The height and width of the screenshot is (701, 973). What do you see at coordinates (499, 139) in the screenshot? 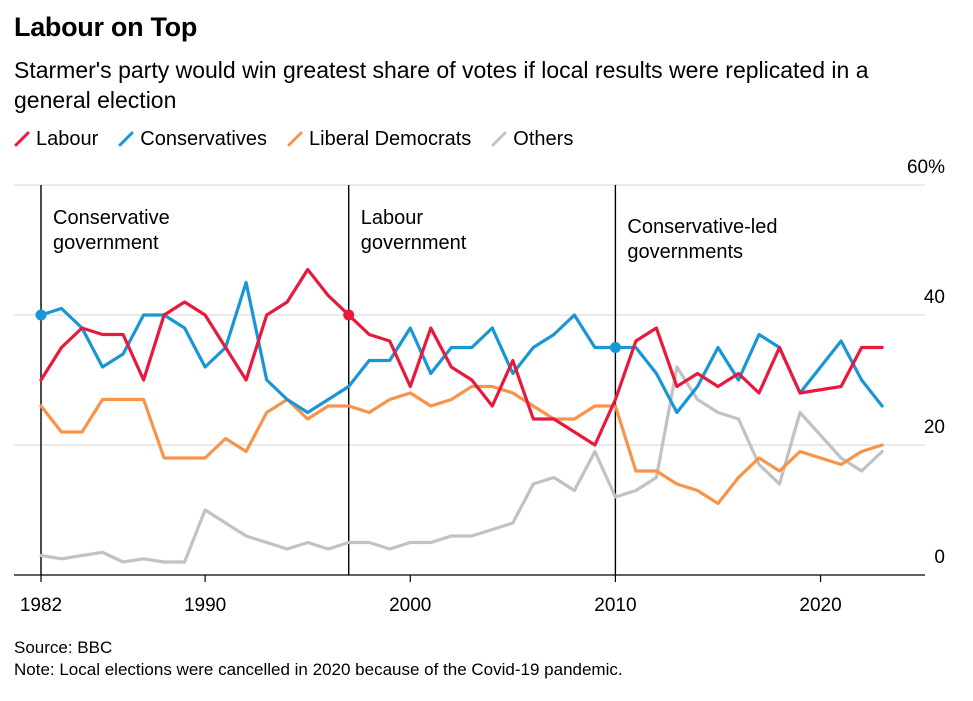
I see `legend-swatch-others` at bounding box center [499, 139].